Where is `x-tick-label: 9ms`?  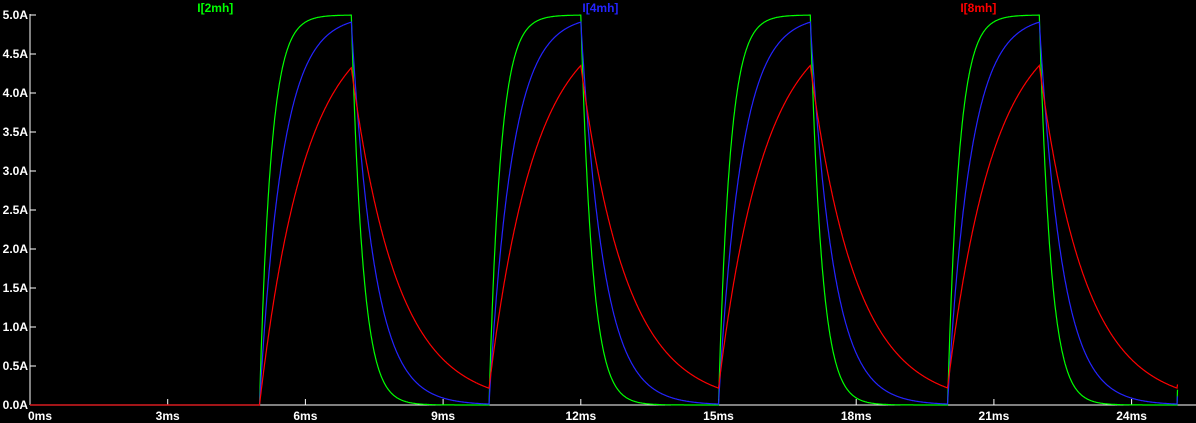 x-tick-label: 9ms is located at coordinates (443, 416).